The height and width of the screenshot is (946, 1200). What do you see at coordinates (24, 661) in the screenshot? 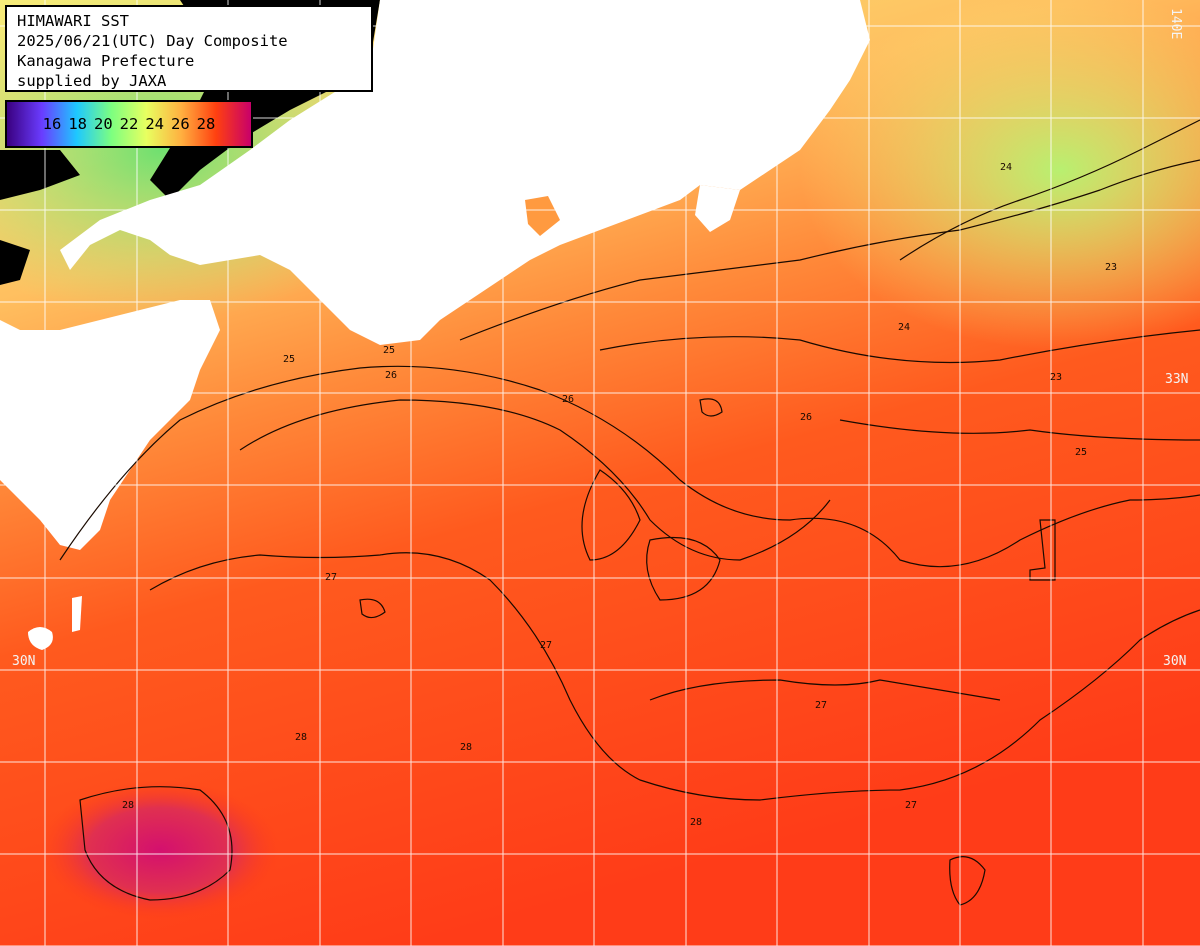
I see `latitude-label-30n-left: 30N` at bounding box center [24, 661].